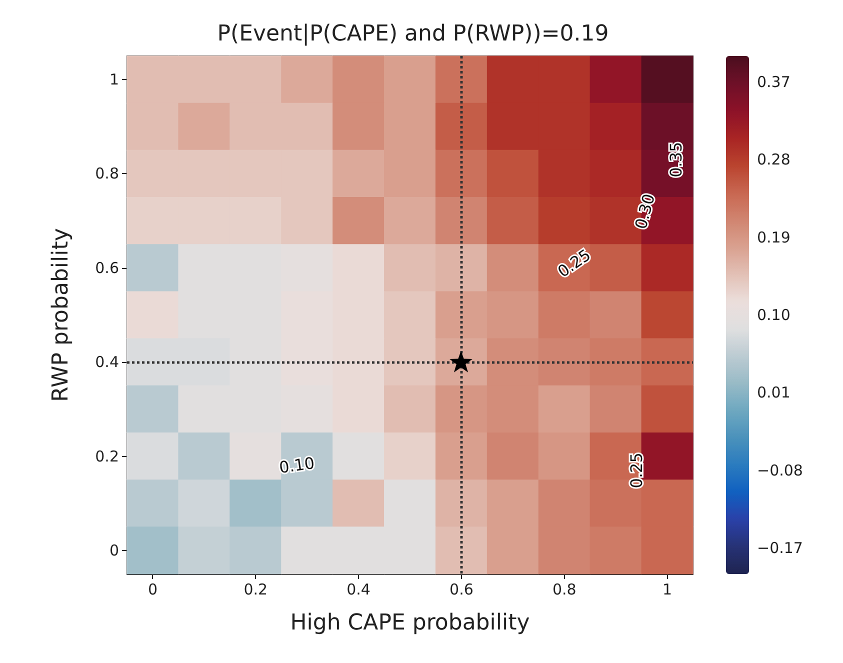 The image size is (843, 663). What do you see at coordinates (358, 589) in the screenshot?
I see `x-tick-label: 0.4` at bounding box center [358, 589].